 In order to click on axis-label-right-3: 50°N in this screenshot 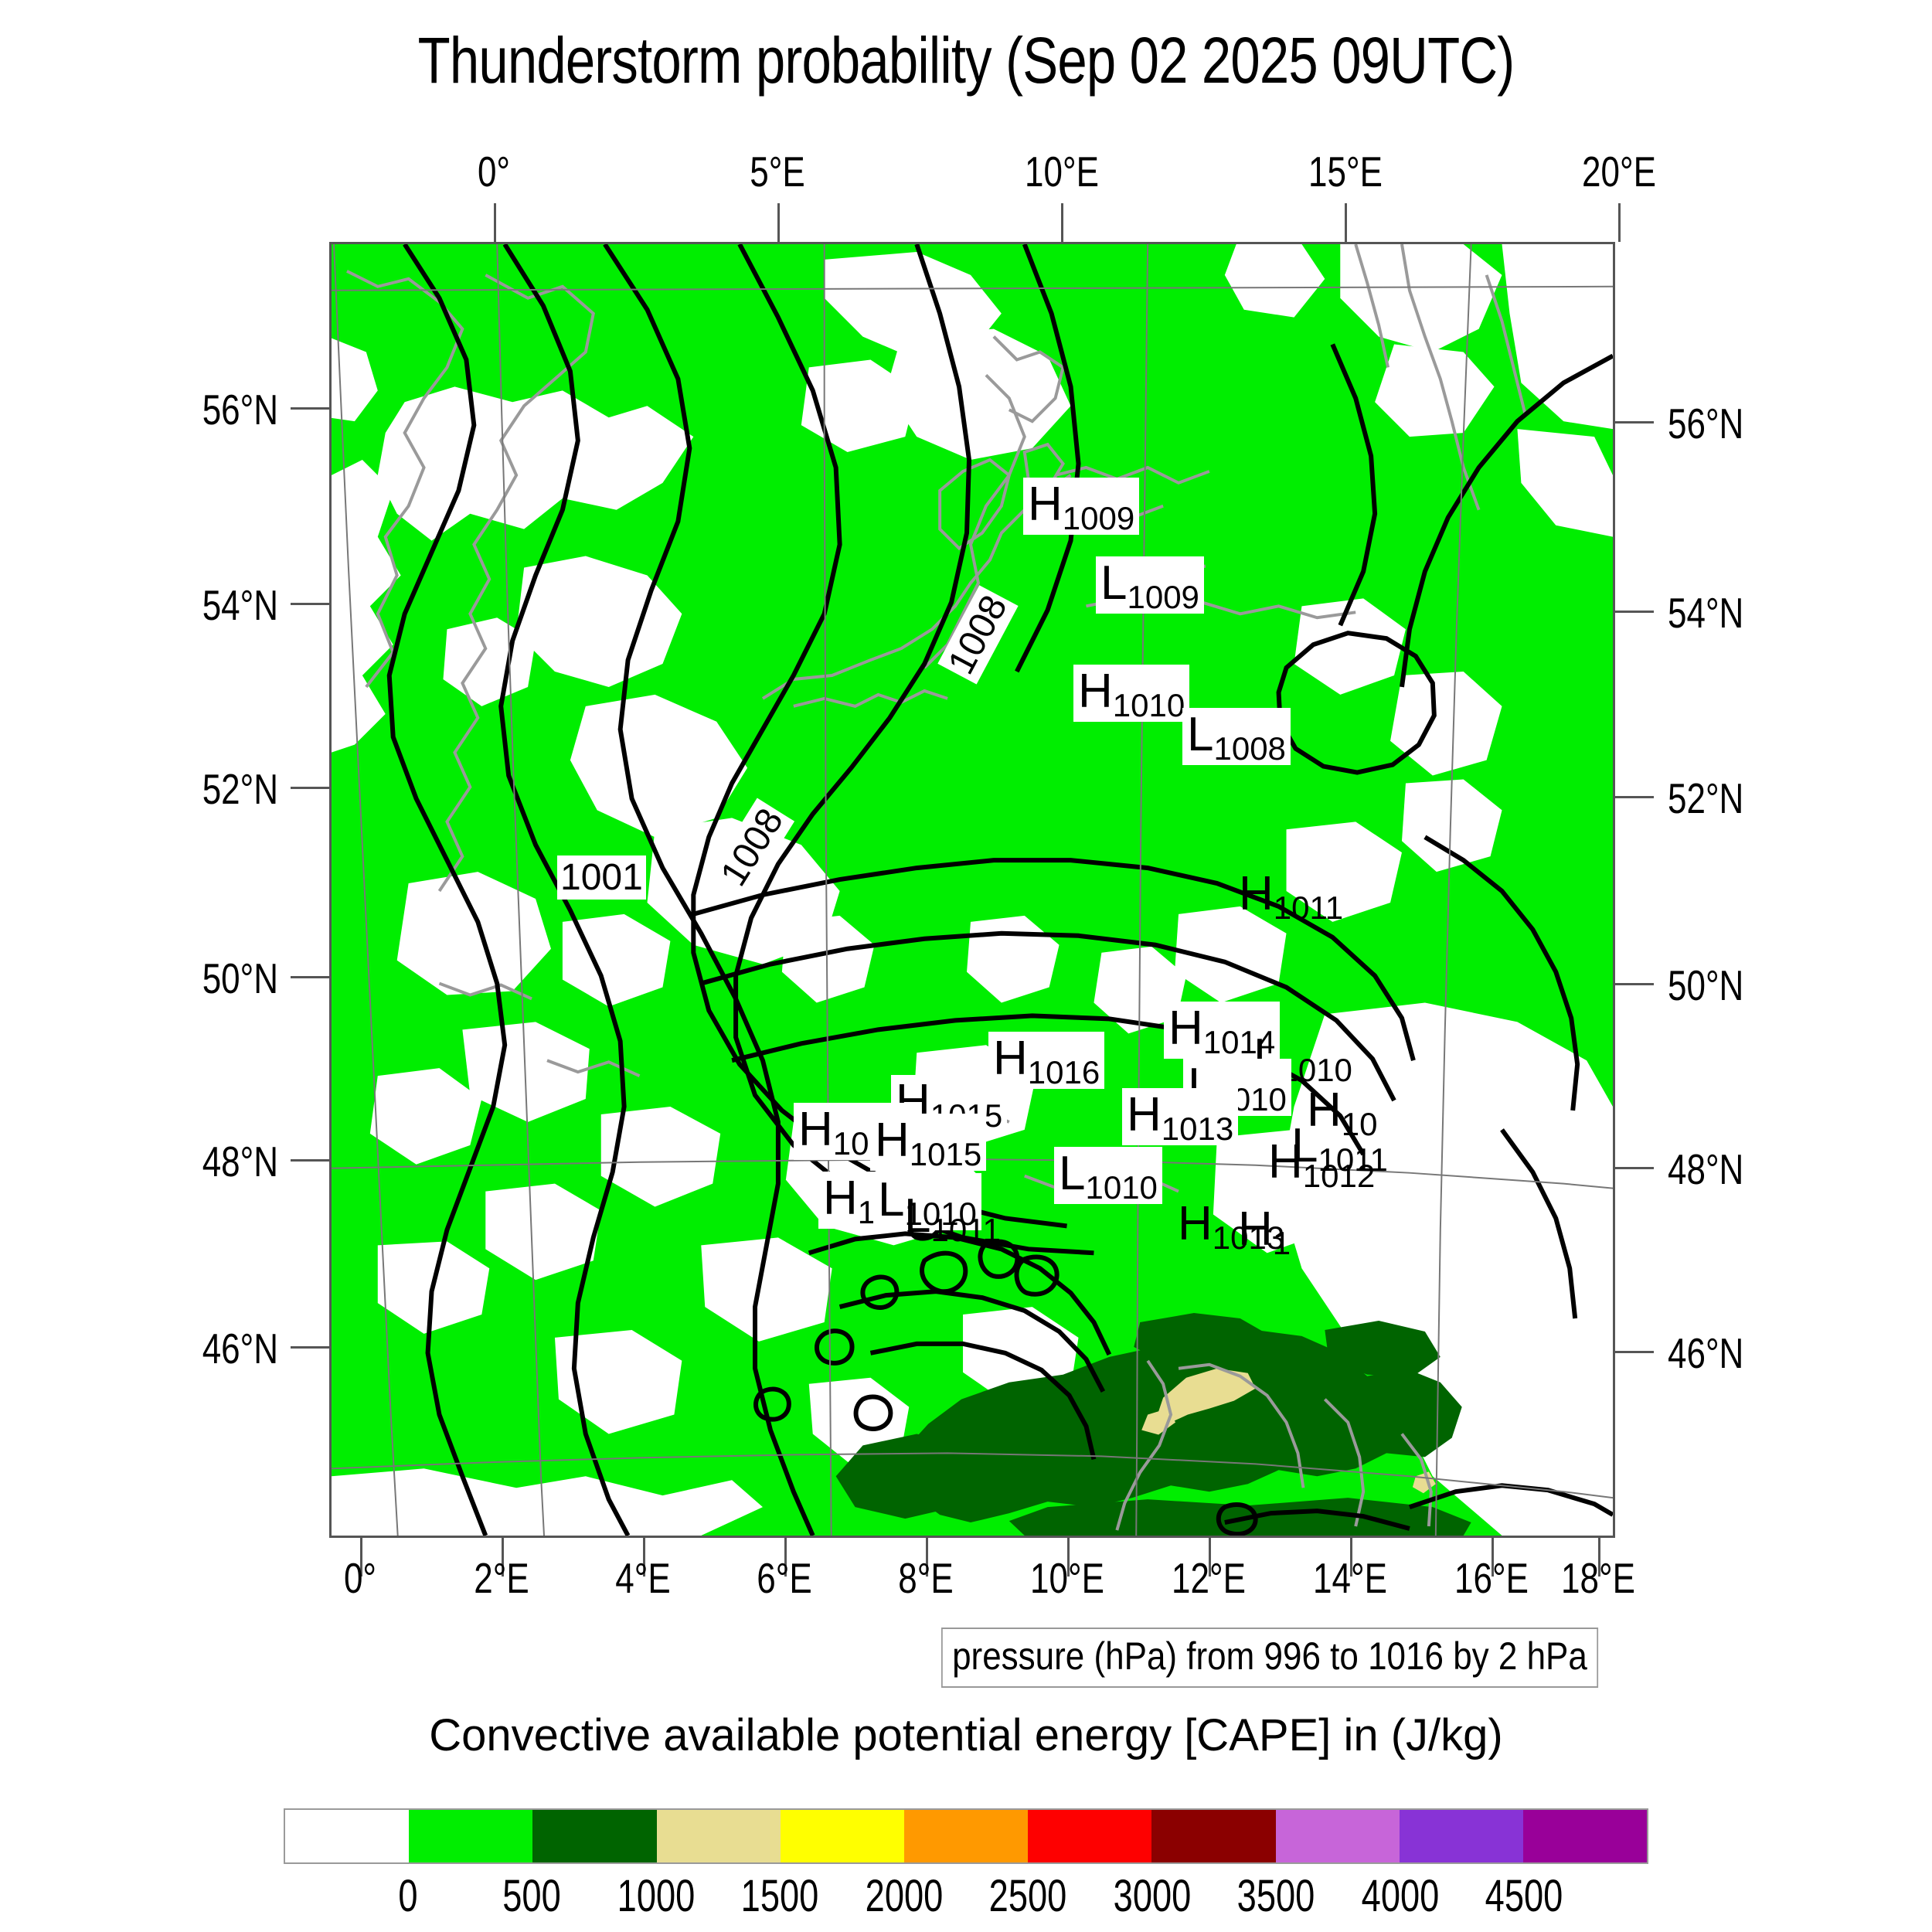, I will do `click(1706, 985)`.